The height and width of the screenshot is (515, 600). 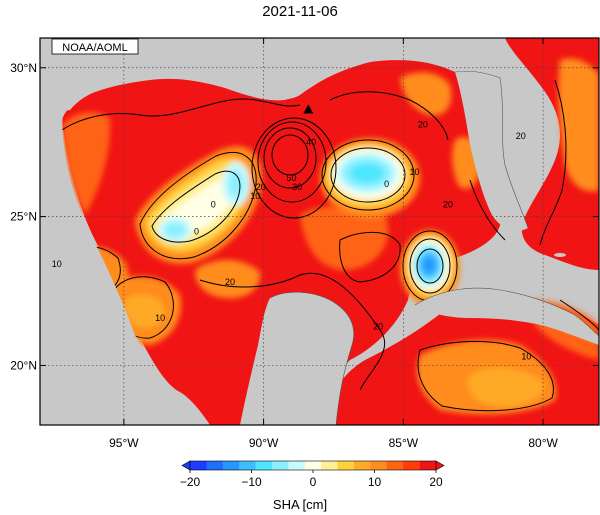 I want to click on colorbar-tick-label: −10, so click(x=251, y=482).